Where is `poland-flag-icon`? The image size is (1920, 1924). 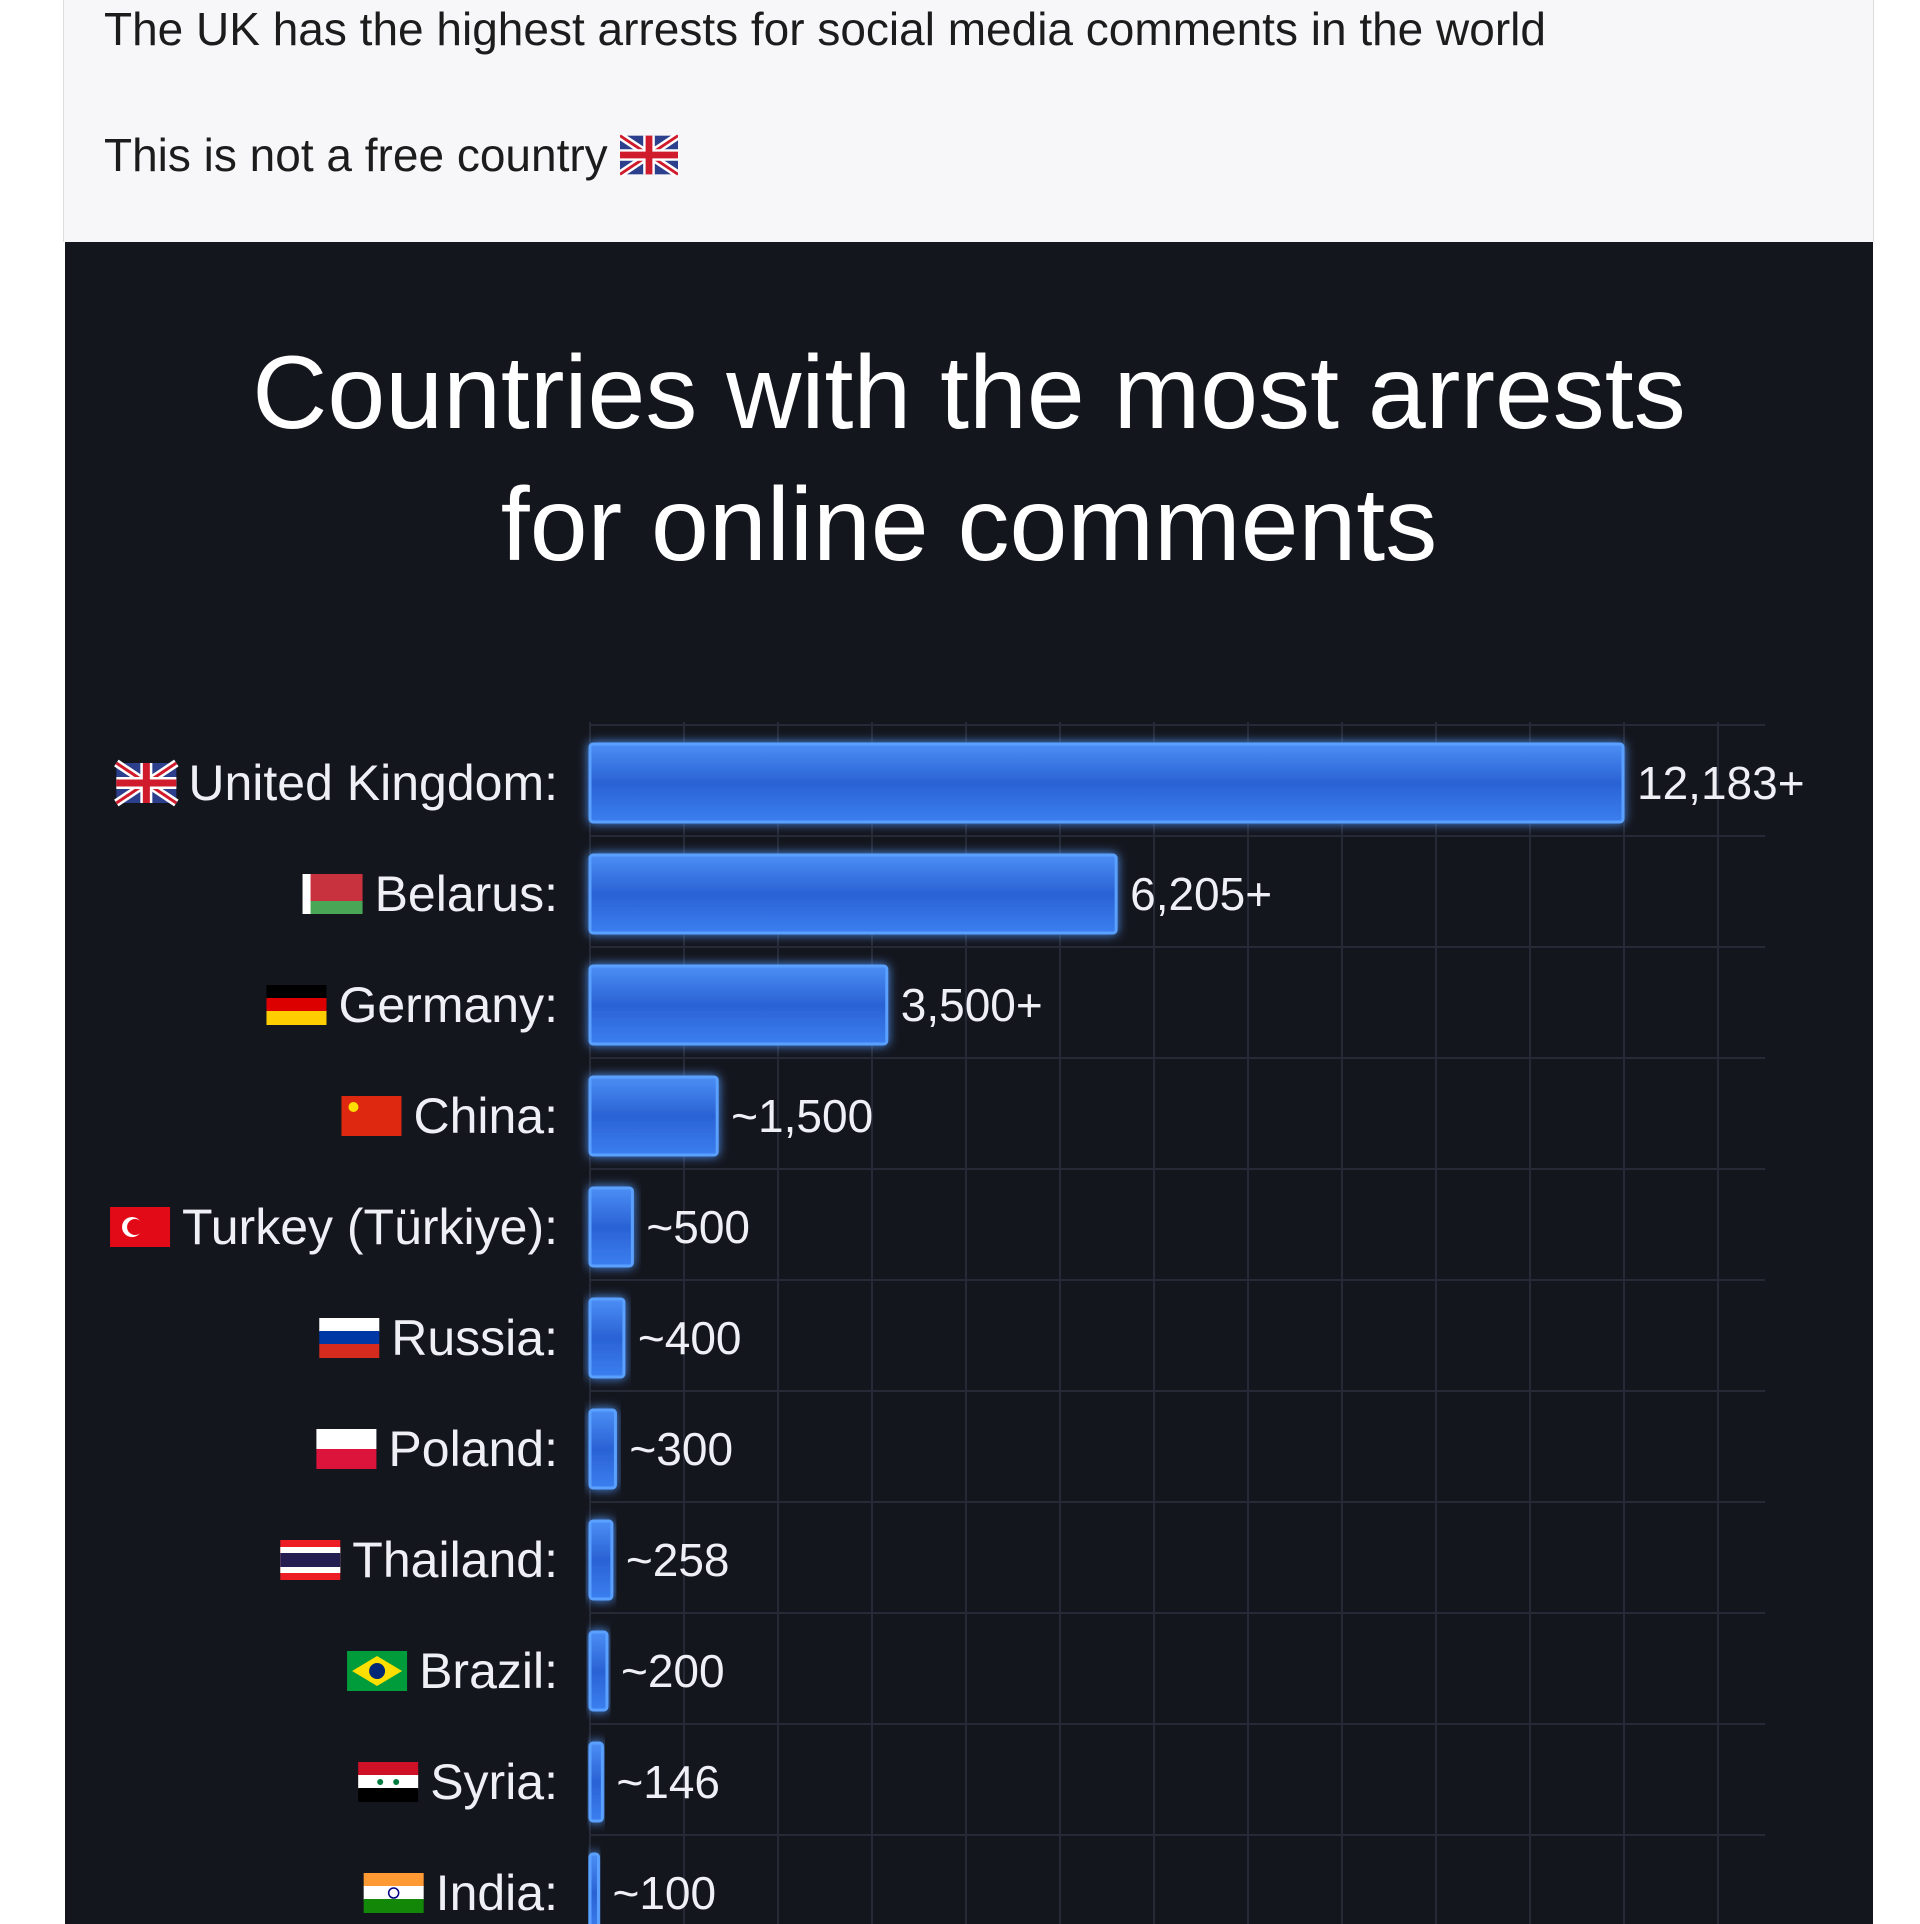
poland-flag-icon is located at coordinates (346, 1449).